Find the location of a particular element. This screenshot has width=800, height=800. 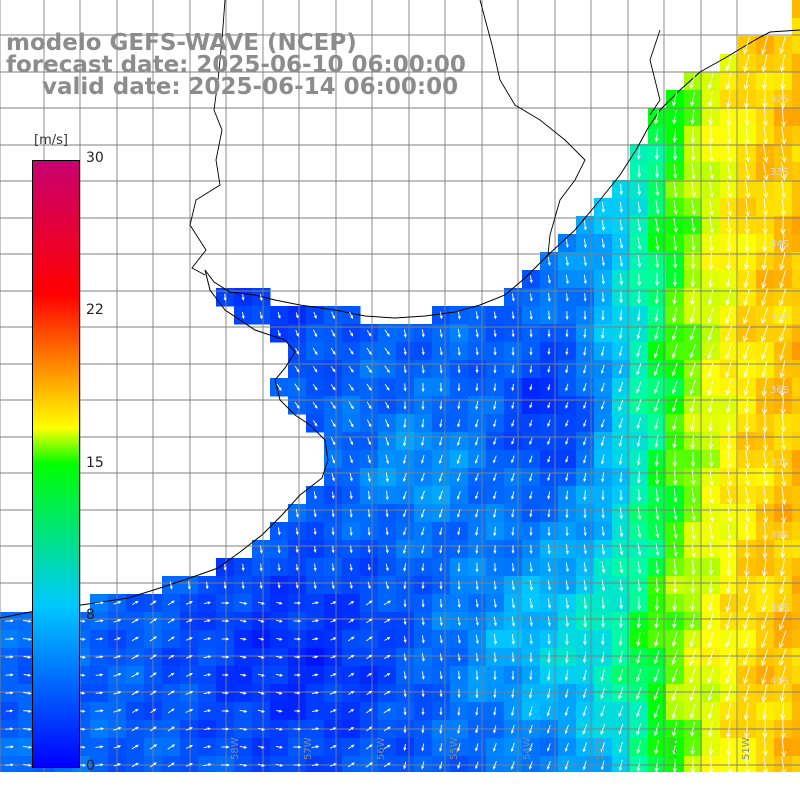

colorbar-tick-8: 8 is located at coordinates (90, 615).